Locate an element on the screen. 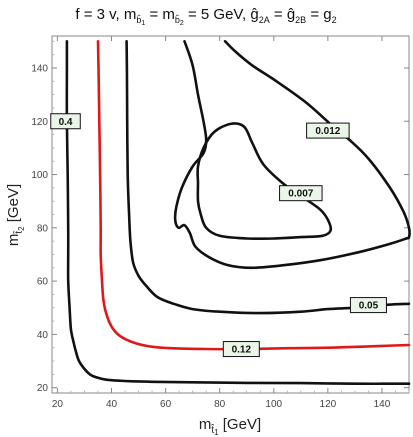 This screenshot has height=437, width=413. y-tick-label: 80 is located at coordinates (43, 228).